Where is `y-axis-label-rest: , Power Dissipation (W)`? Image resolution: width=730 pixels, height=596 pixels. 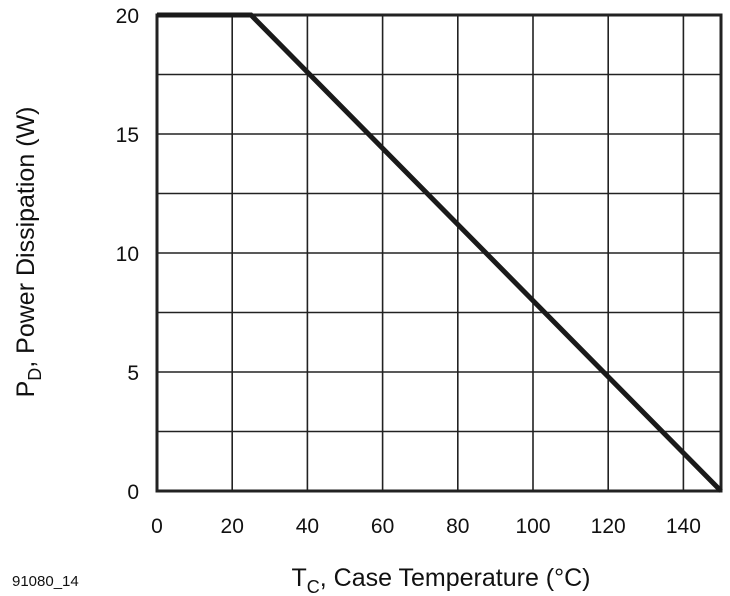
y-axis-label-rest: , Power Dissipation (W) is located at coordinates (26, 237).